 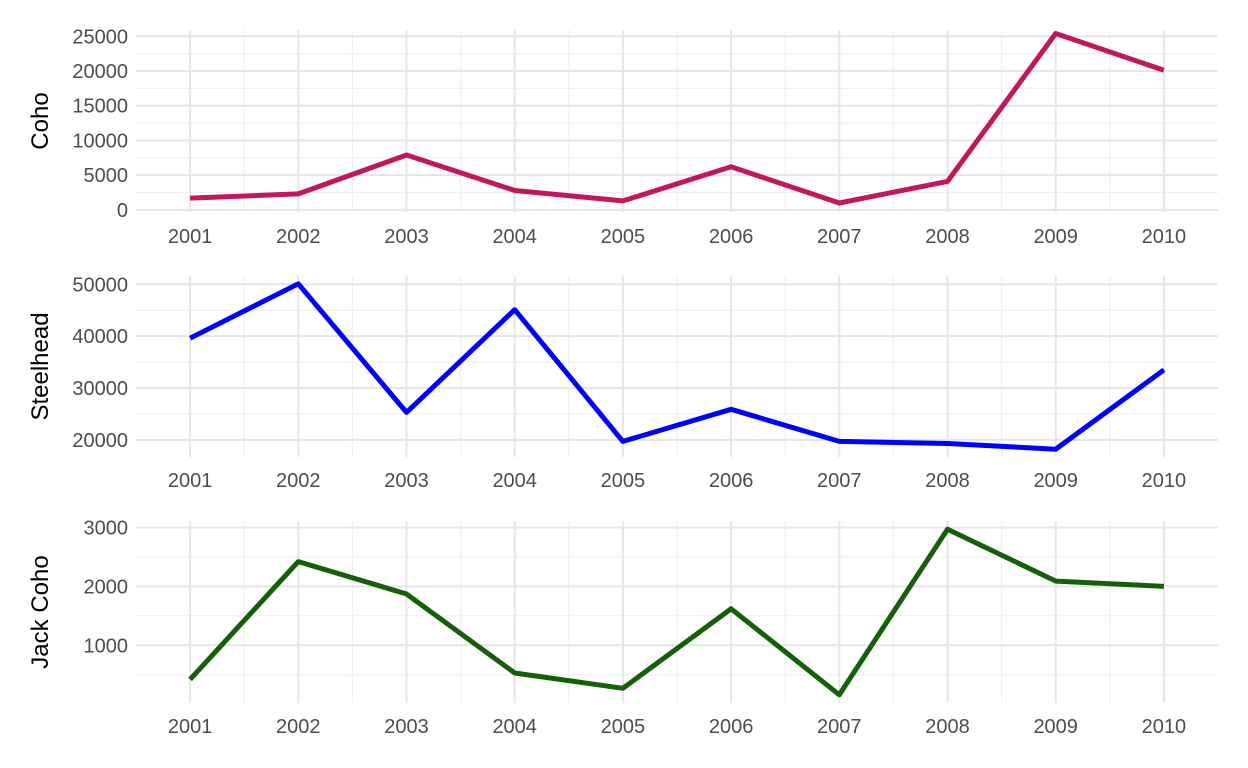 What do you see at coordinates (40, 366) in the screenshot?
I see `y-axis-title: Steelhead` at bounding box center [40, 366].